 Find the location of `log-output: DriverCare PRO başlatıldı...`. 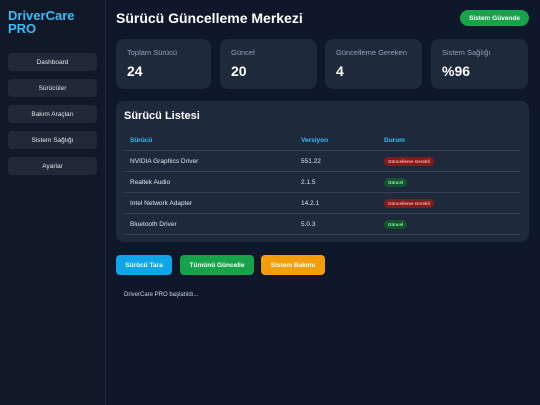

log-output: DriverCare PRO başlatıldı... is located at coordinates (161, 295).